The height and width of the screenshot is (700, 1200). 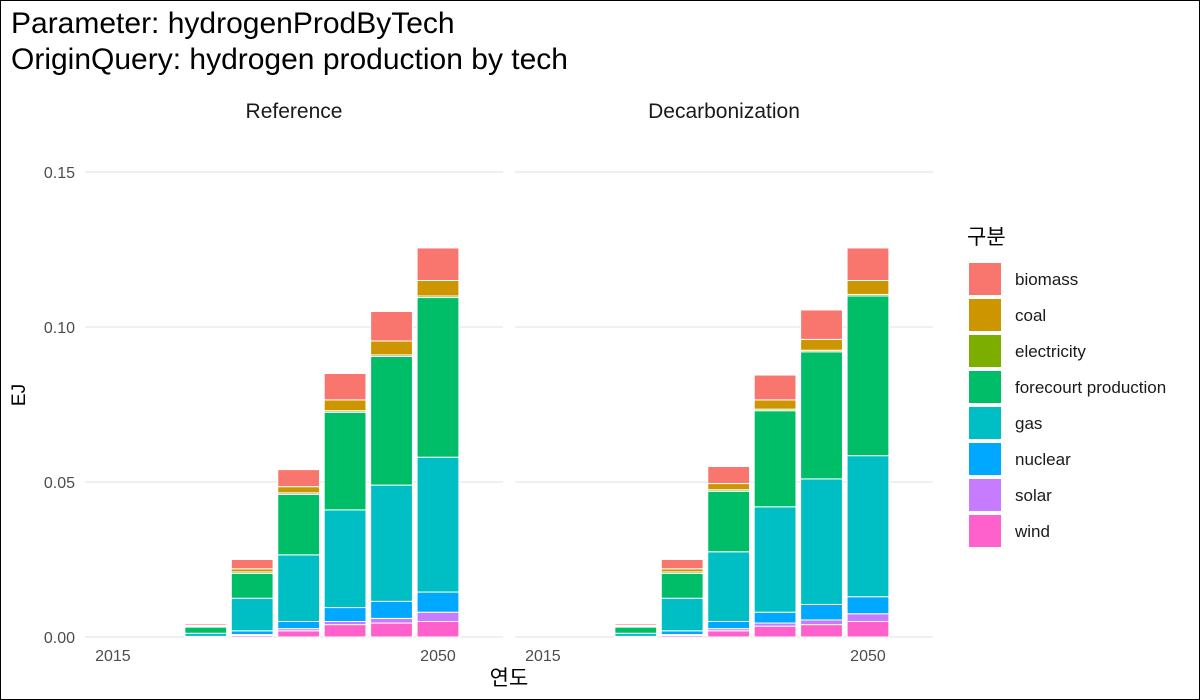 What do you see at coordinates (1032, 531) in the screenshot?
I see `legend-label: wind` at bounding box center [1032, 531].